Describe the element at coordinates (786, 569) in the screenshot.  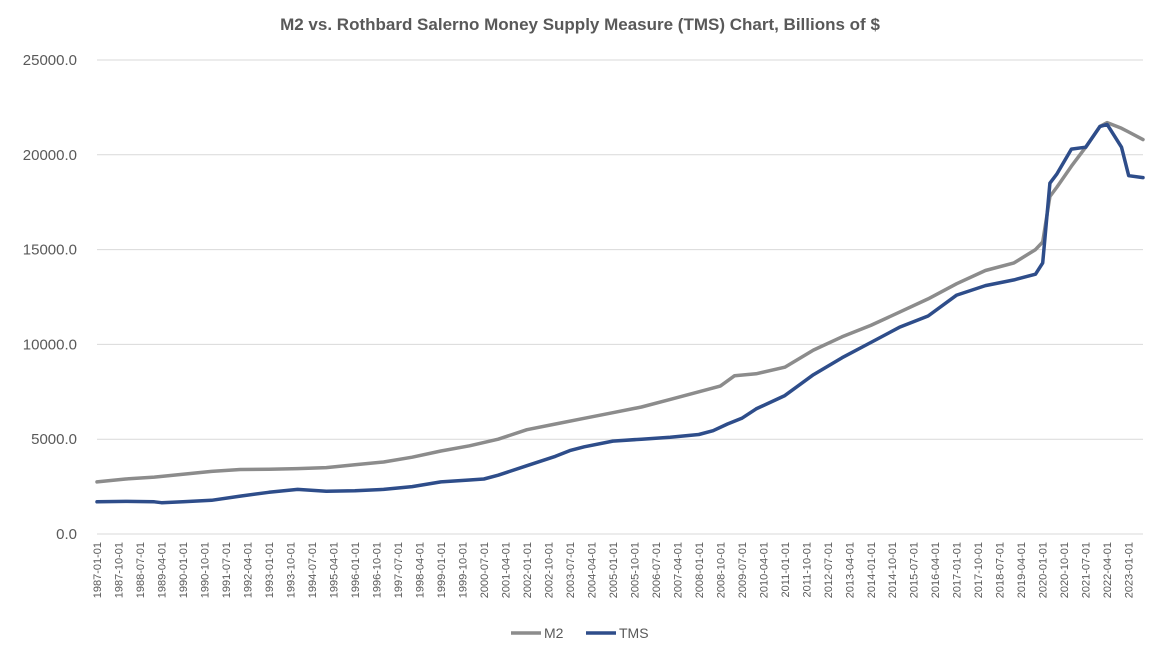
I see `x-tick-label: 2011-01-01` at that location.